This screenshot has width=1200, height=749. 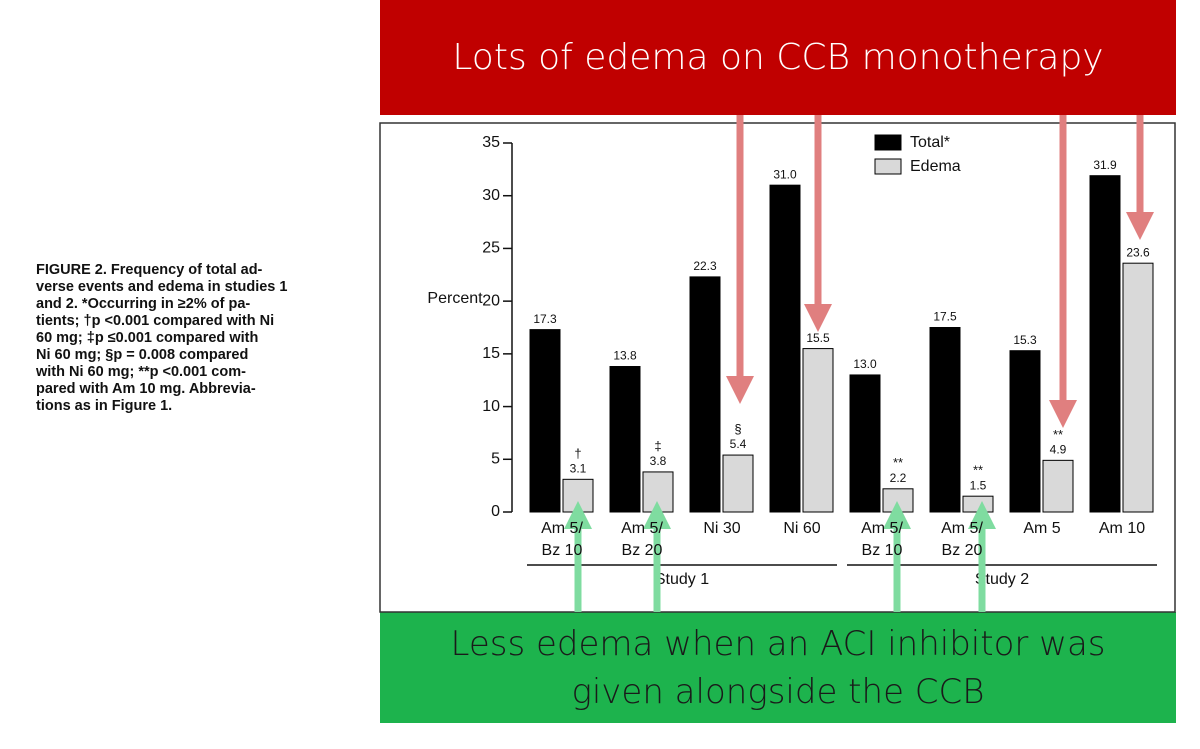 What do you see at coordinates (491, 195) in the screenshot?
I see `y-tick-label: 30` at bounding box center [491, 195].